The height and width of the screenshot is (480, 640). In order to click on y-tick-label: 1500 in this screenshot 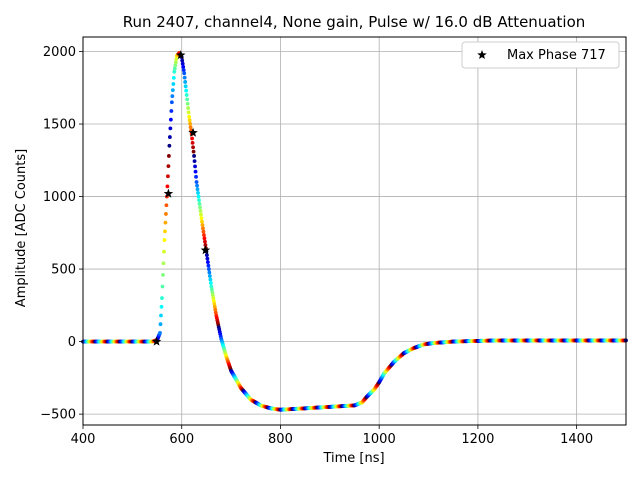, I will do `click(59, 125)`.